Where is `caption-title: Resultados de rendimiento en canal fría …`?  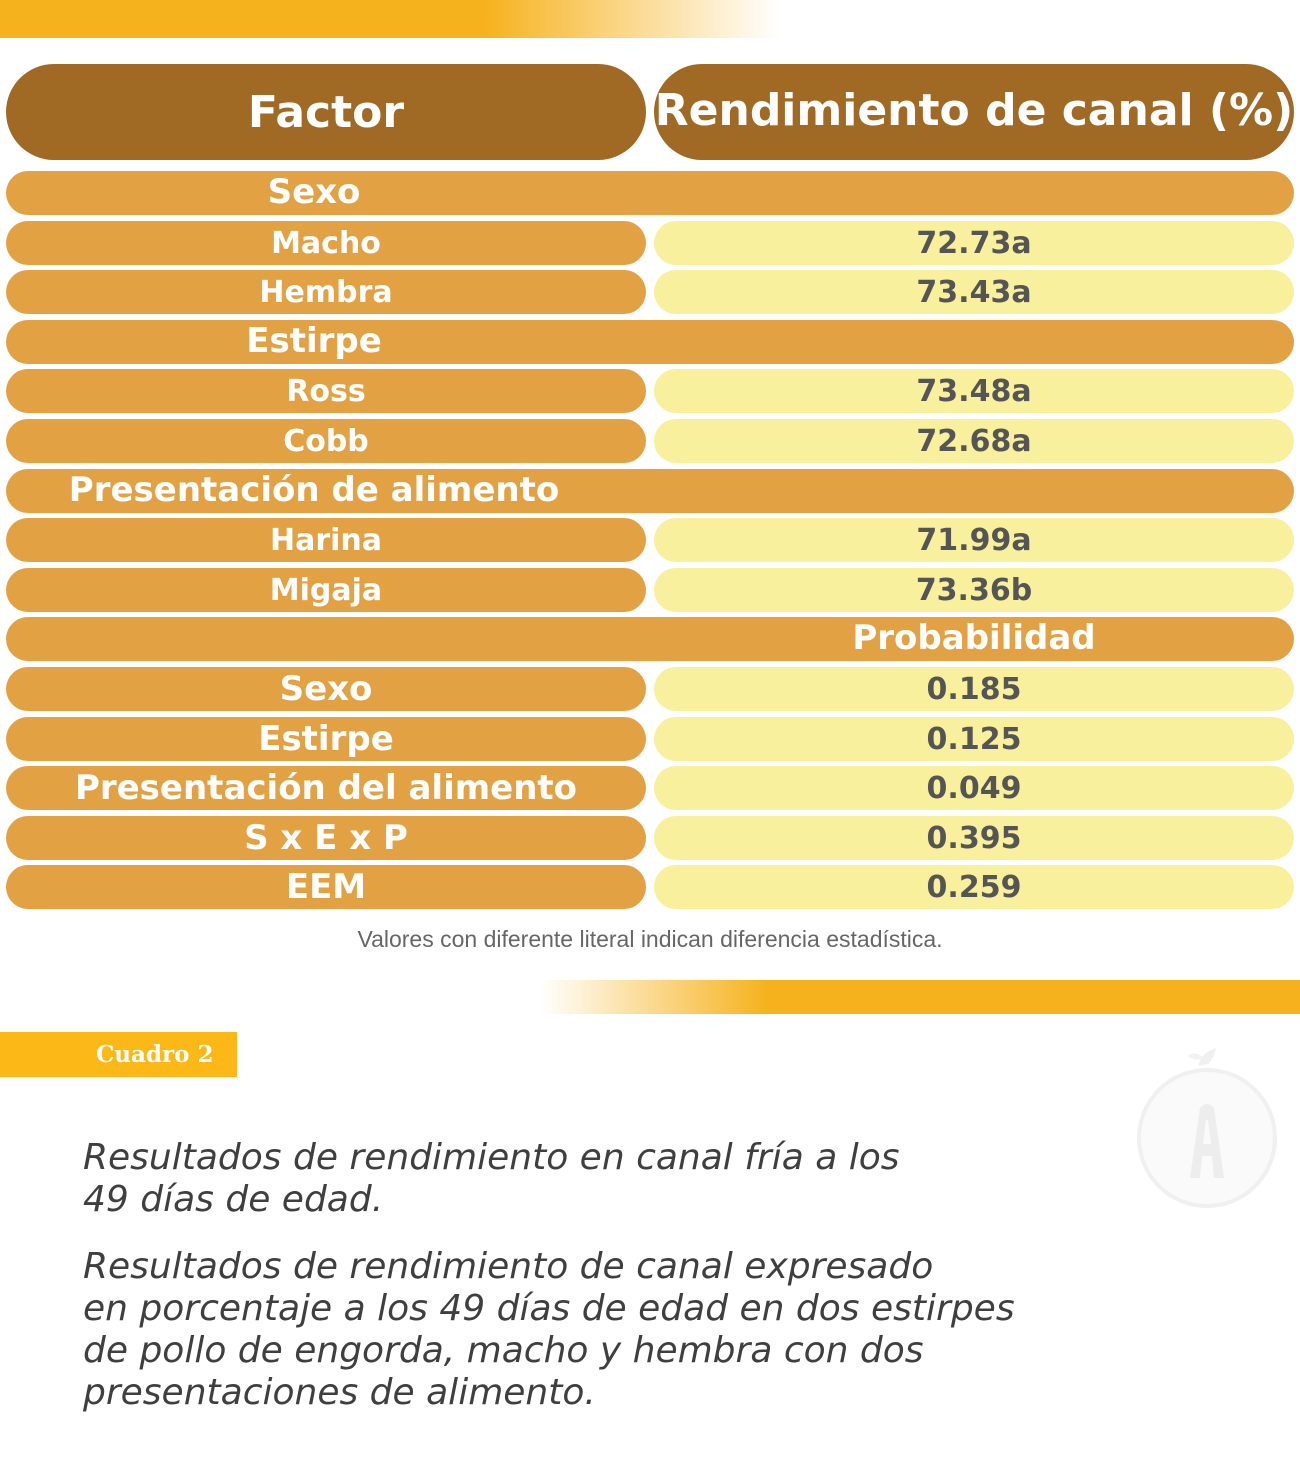 caption-title: Resultados de rendimiento en canal fría … is located at coordinates (633, 1179).